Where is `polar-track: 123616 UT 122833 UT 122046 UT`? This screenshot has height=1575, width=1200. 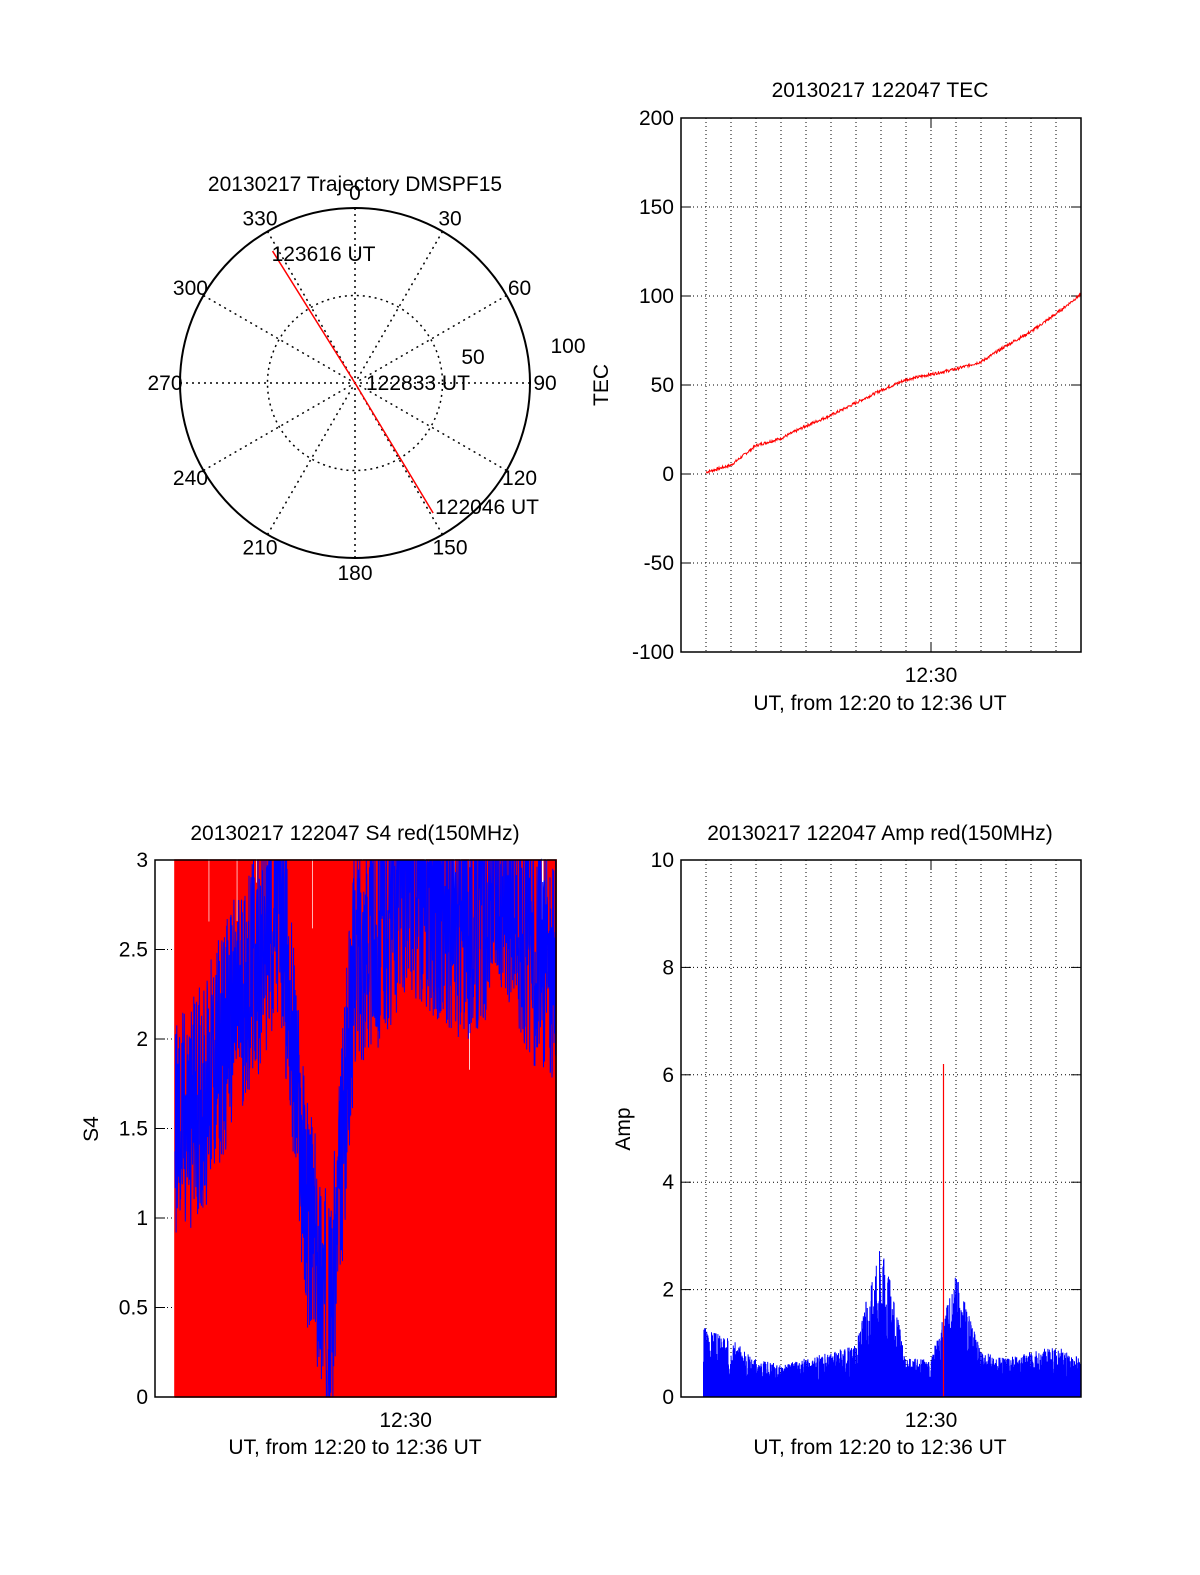
polar-track: 123616 UT 122833 UT 122046 UT is located at coordinates (406, 381).